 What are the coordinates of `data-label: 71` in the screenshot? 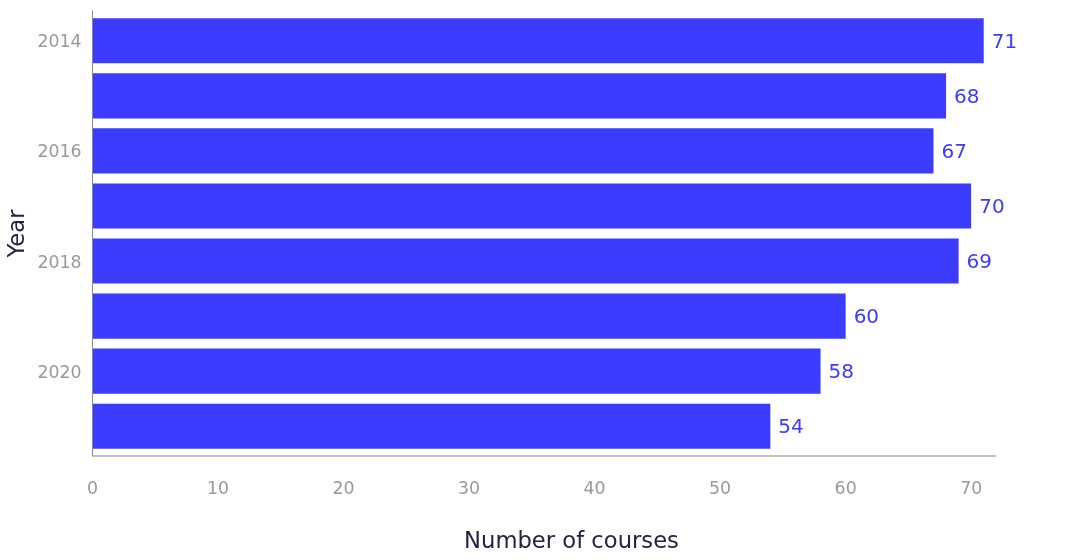 It's located at (1004, 40).